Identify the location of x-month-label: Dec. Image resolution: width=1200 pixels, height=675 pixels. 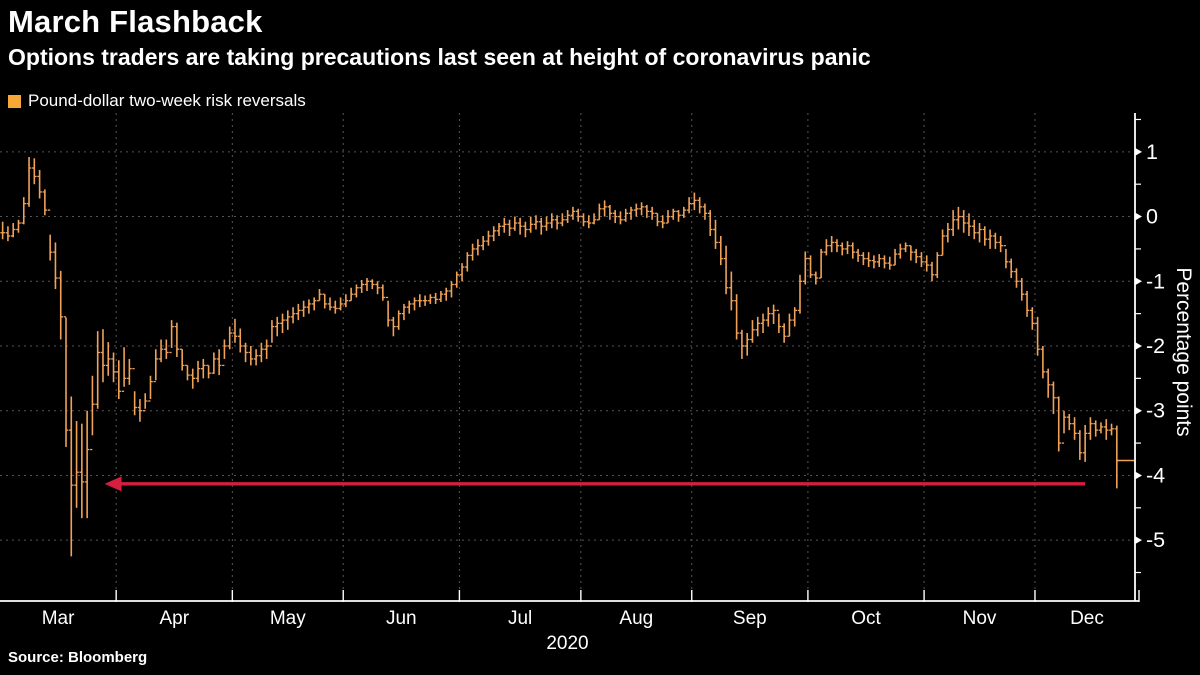
(1087, 618).